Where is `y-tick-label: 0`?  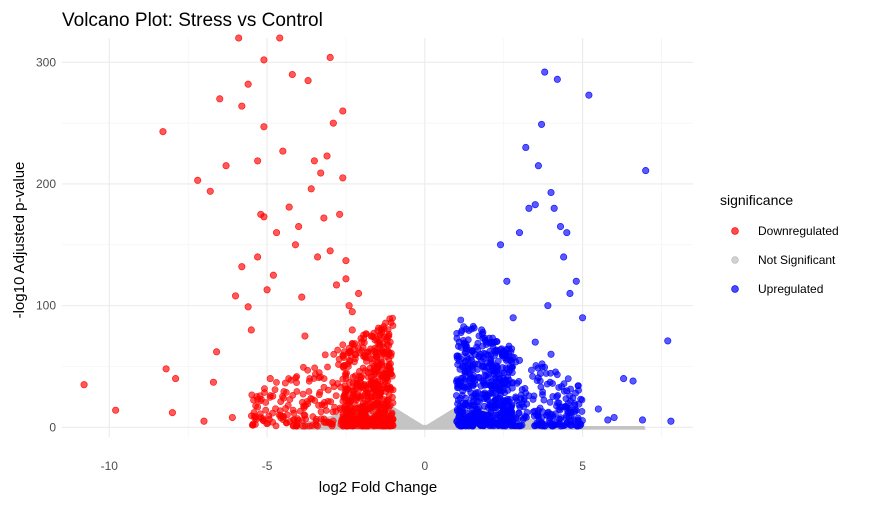 y-tick-label: 0 is located at coordinates (52, 427).